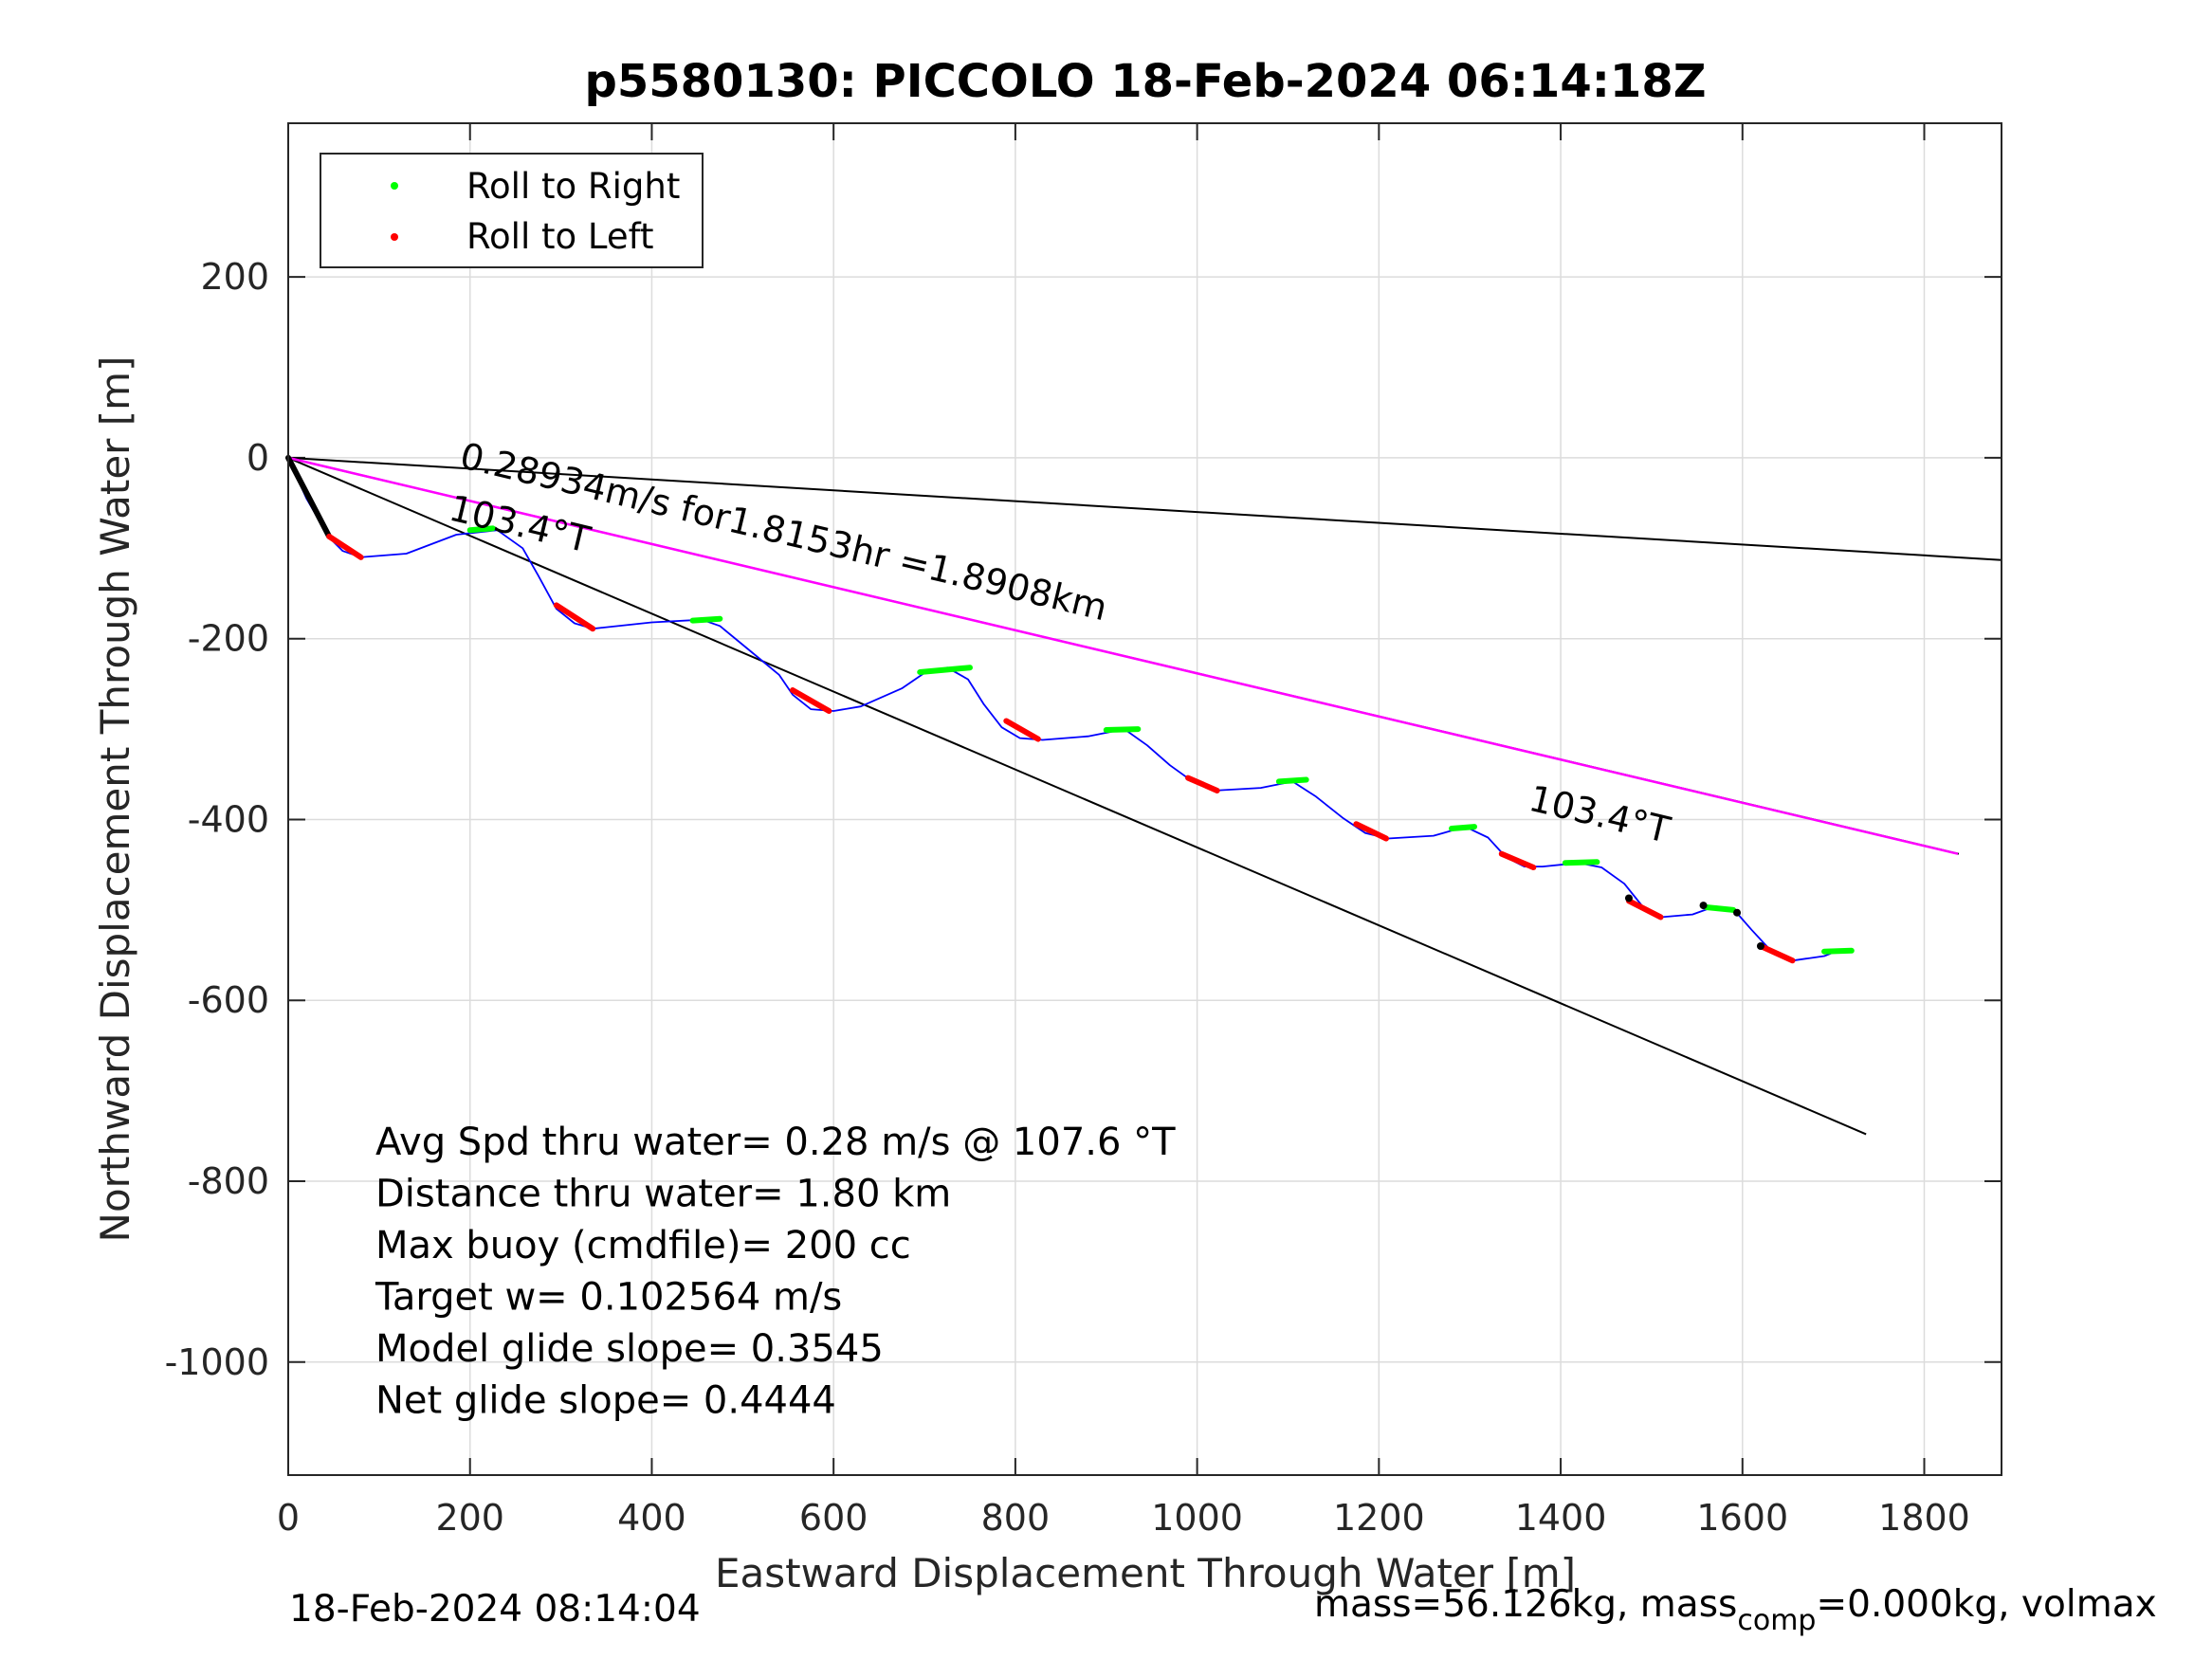 The width and height of the screenshot is (2212, 1659). Describe the element at coordinates (1924, 1518) in the screenshot. I see `tick-label-x: 1800` at that location.